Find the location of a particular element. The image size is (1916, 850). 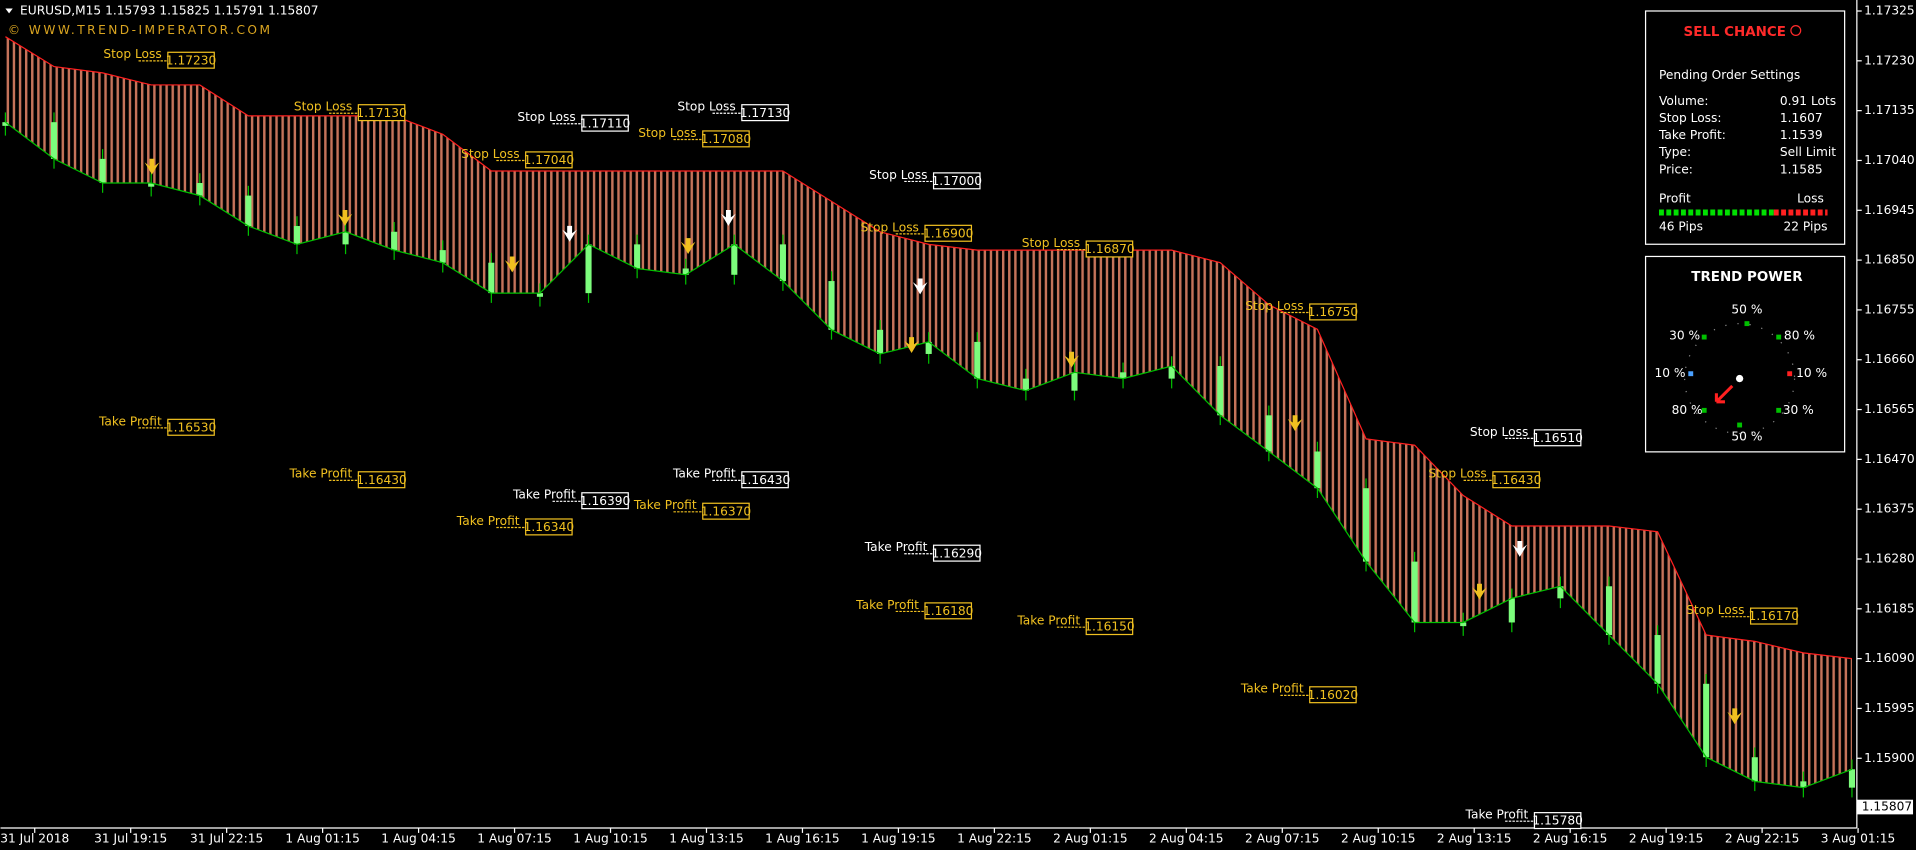

row-label: Price: is located at coordinates (1676, 169).